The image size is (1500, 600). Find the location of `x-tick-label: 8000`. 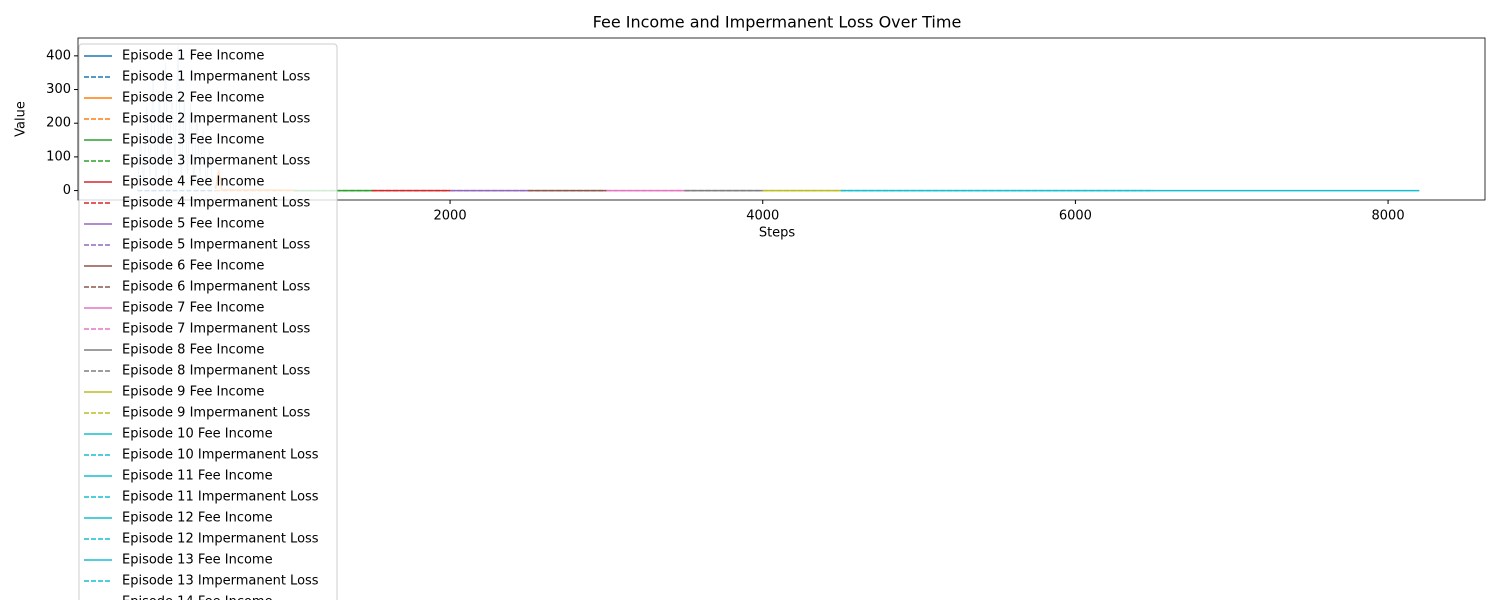

x-tick-label: 8000 is located at coordinates (1388, 216).